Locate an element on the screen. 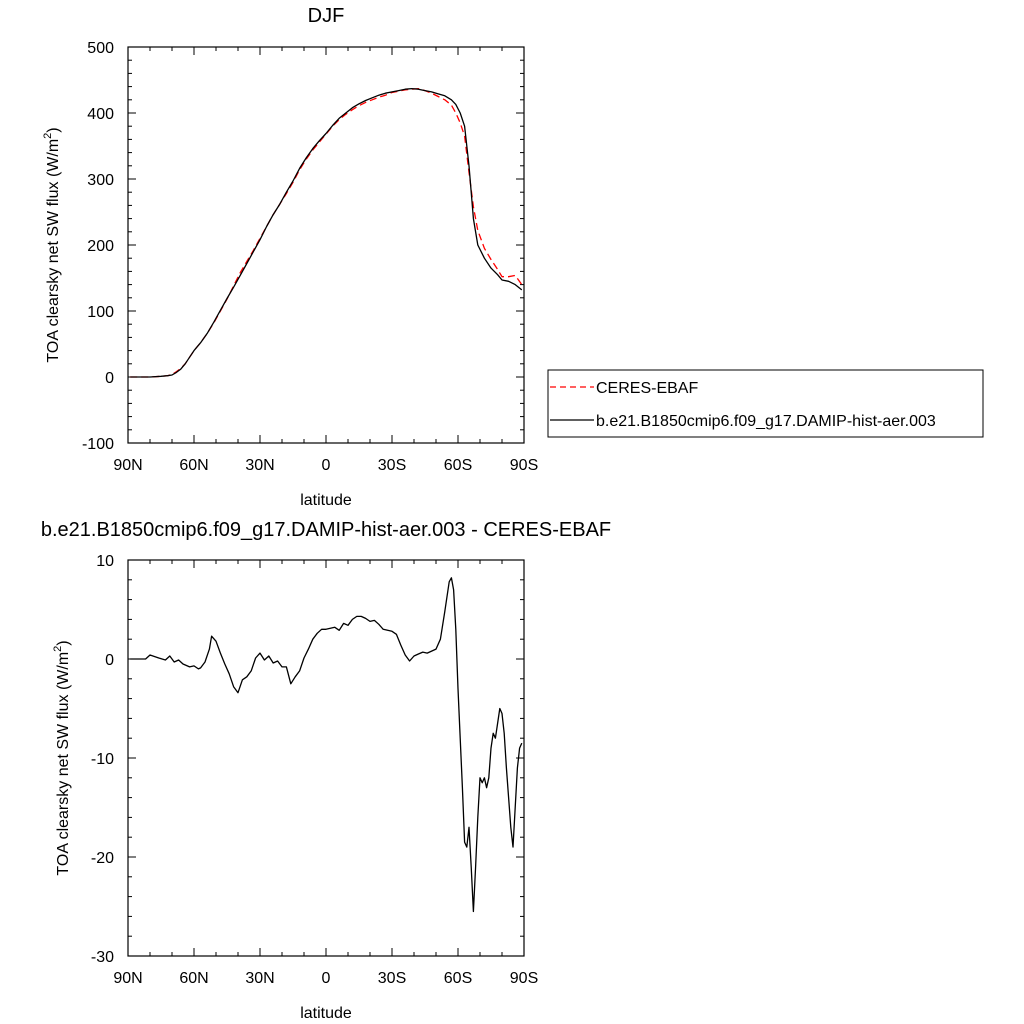  top-series-group is located at coordinates (326, 232).